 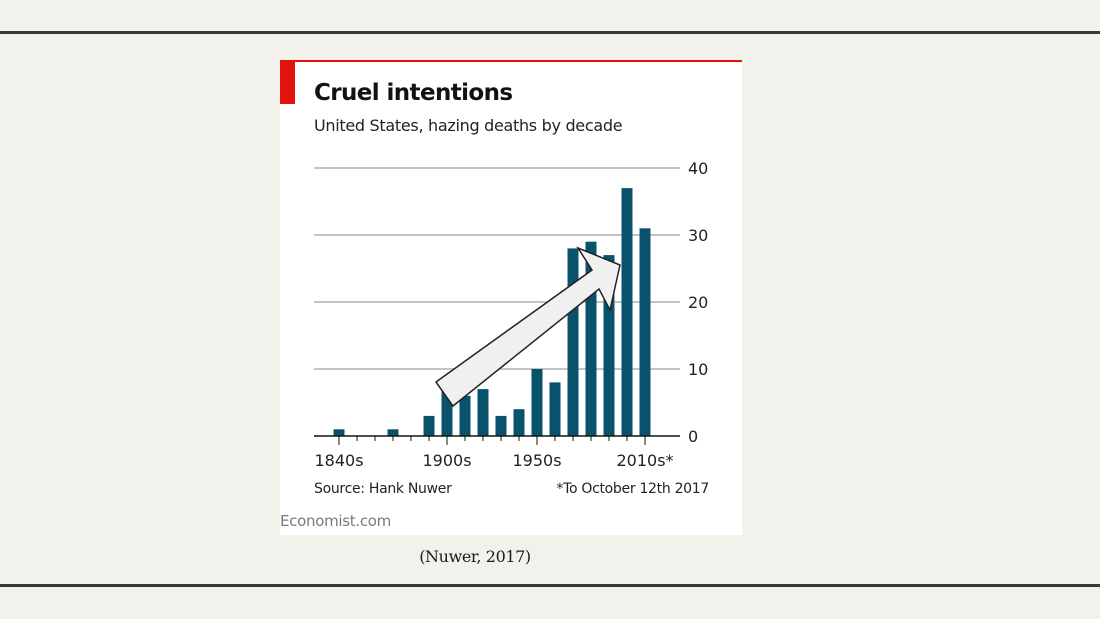 I want to click on y-tick-label: 40, so click(x=698, y=168).